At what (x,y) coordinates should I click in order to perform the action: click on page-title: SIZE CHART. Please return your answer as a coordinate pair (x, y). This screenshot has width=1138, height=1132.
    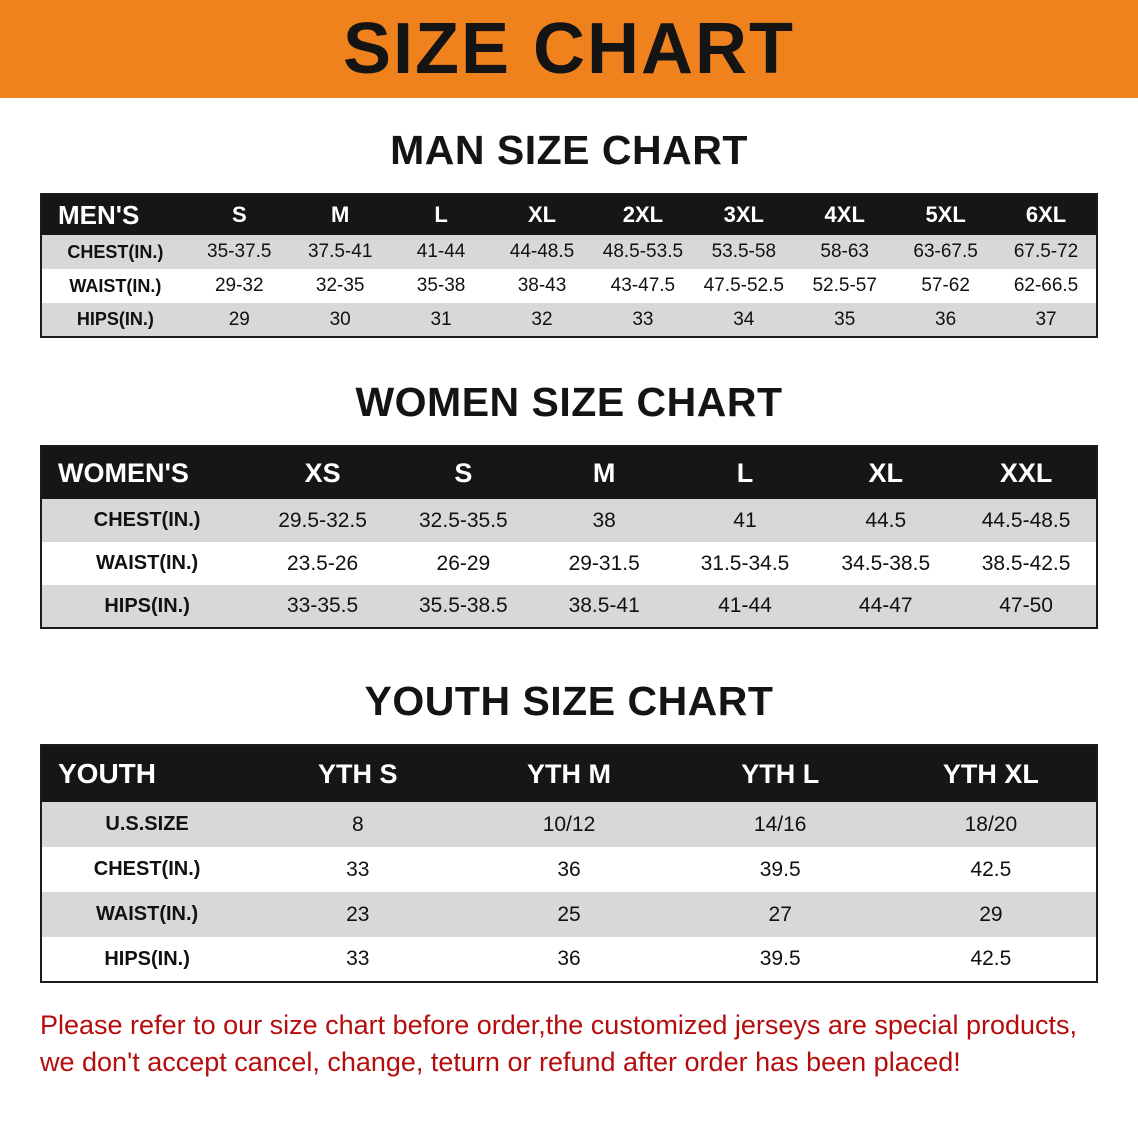
    Looking at the image, I should click on (569, 49).